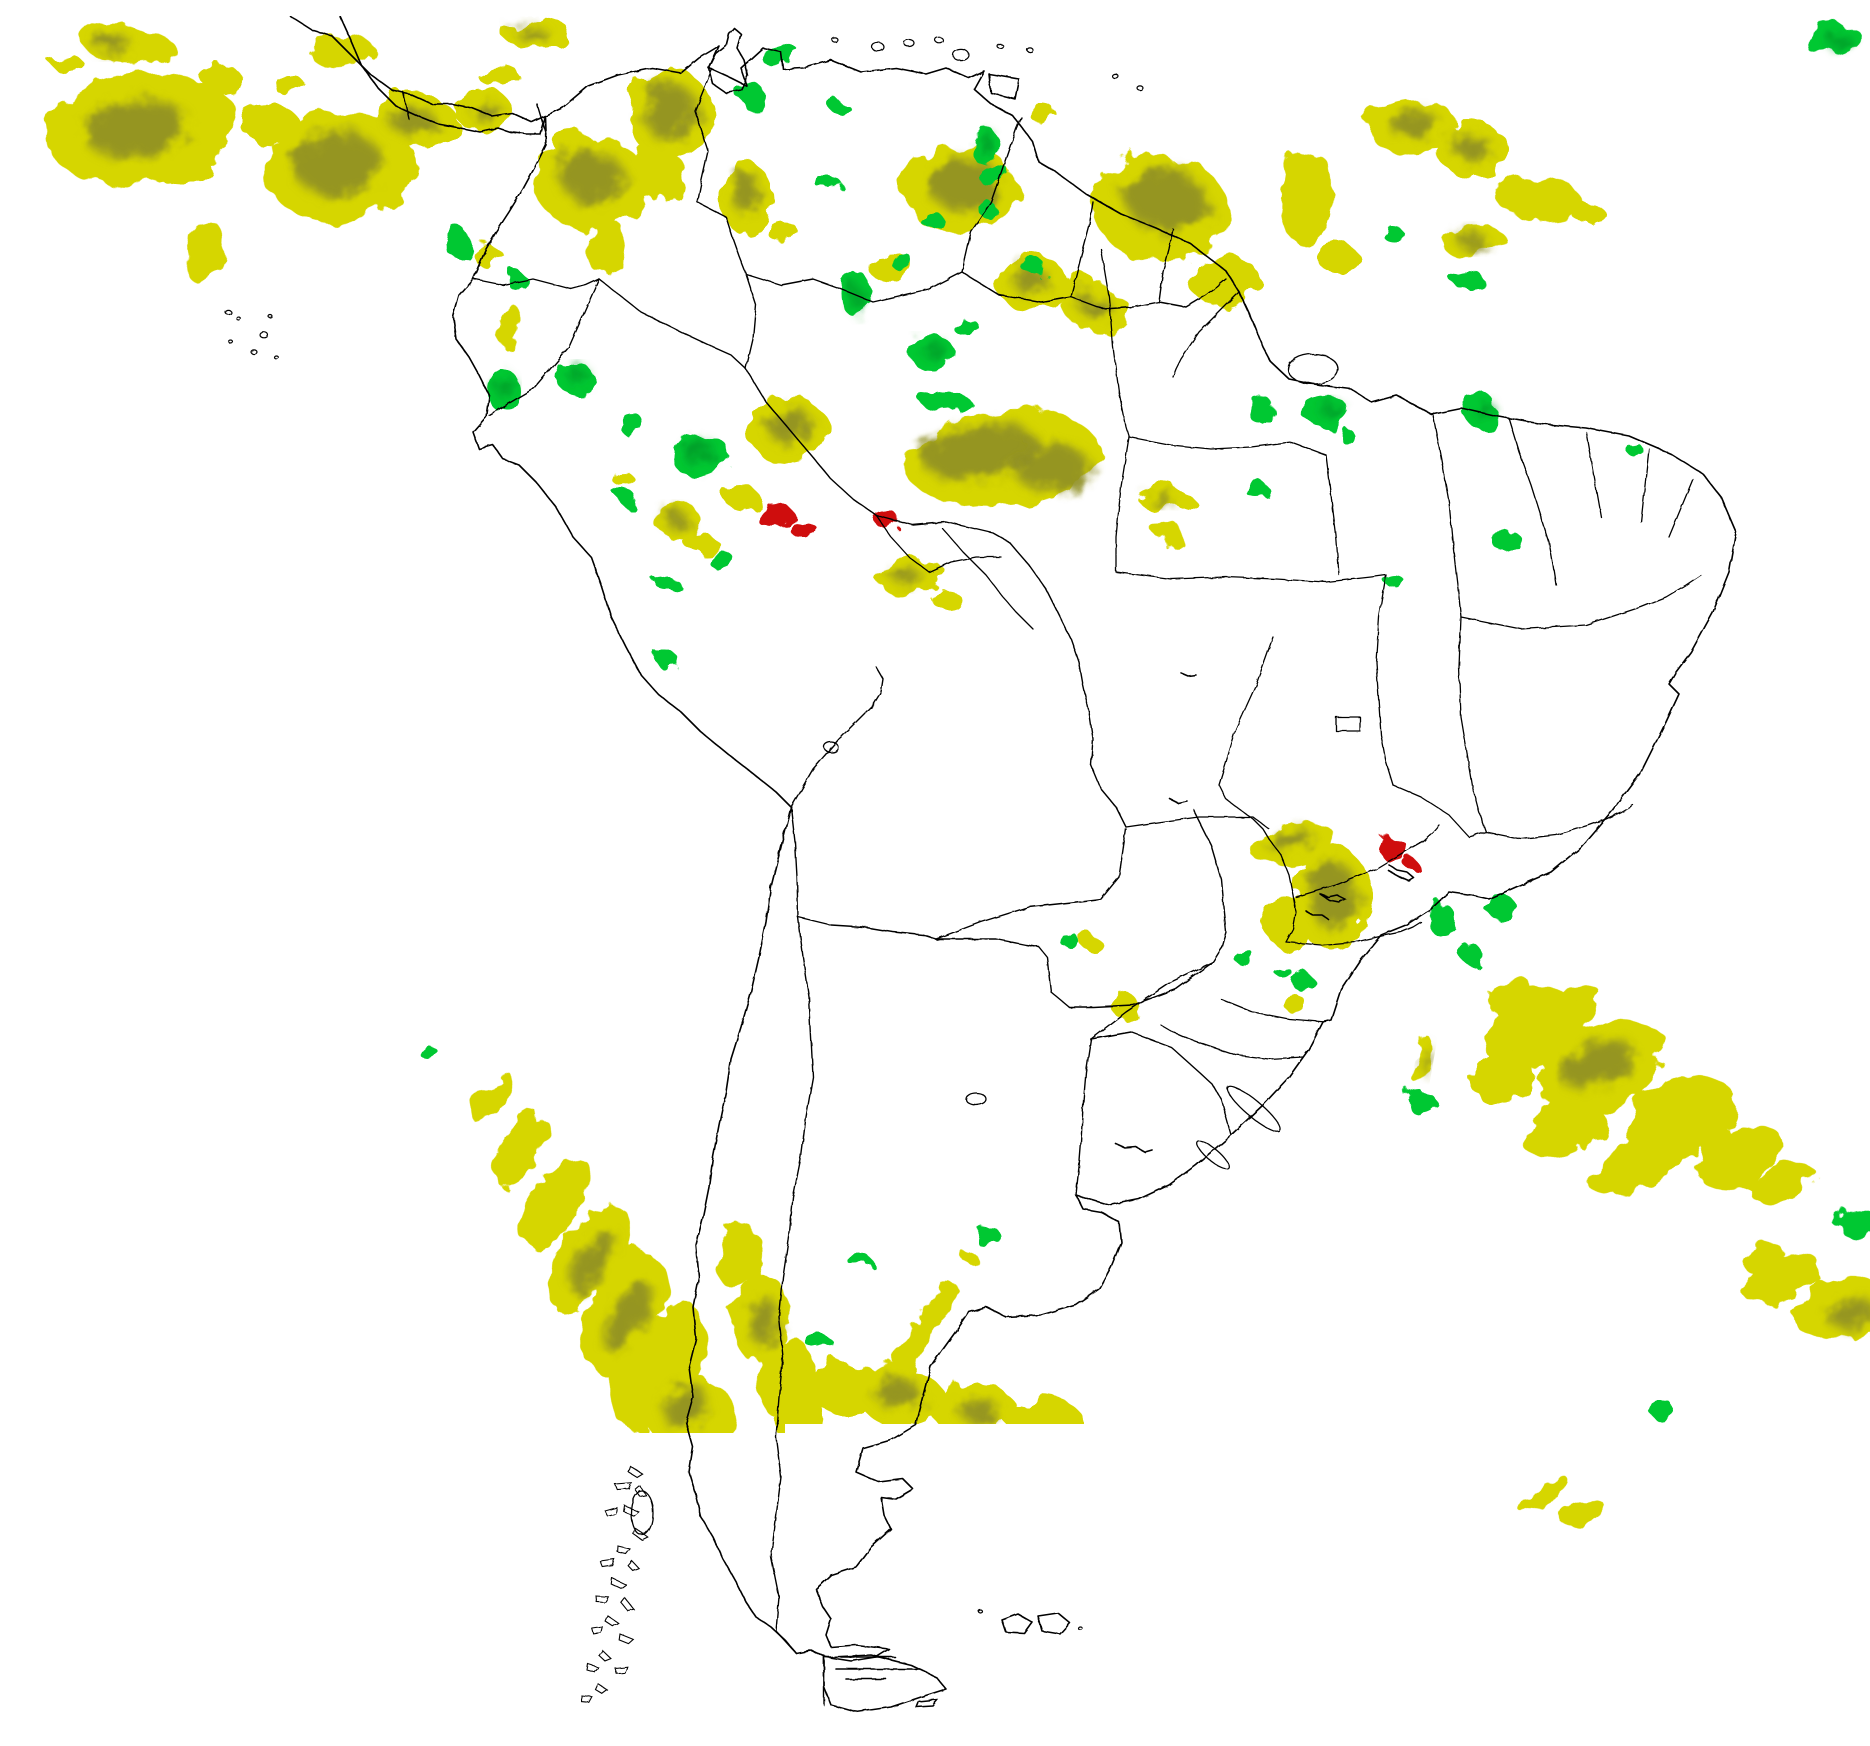  I want to click on lagoon-outline, so click(1254, 1109).